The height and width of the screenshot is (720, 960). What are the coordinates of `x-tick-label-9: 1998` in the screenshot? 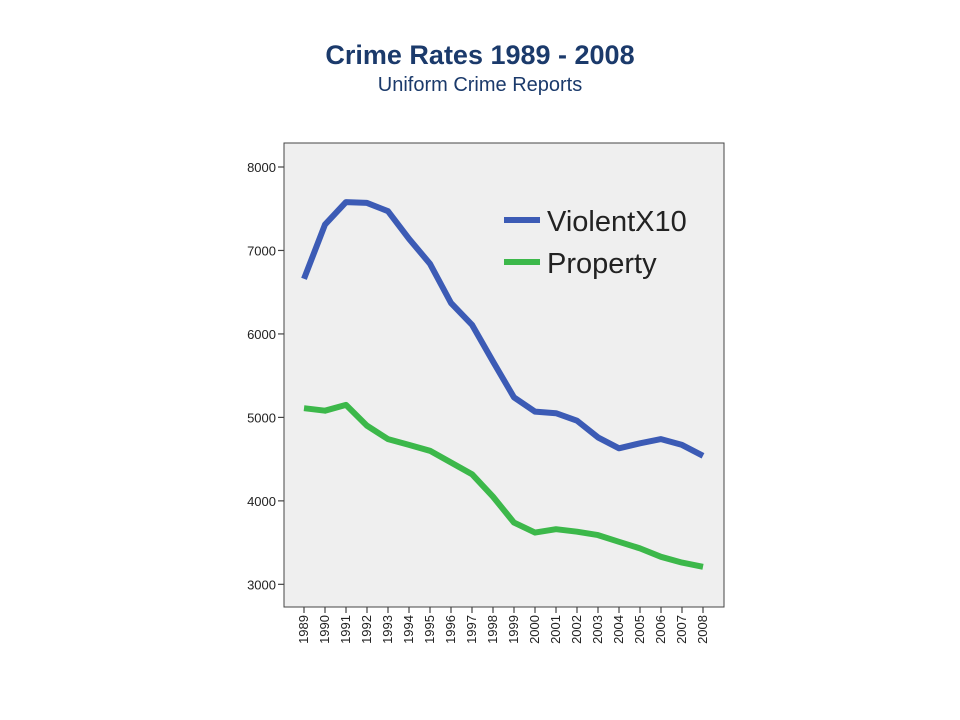 It's located at (492, 629).